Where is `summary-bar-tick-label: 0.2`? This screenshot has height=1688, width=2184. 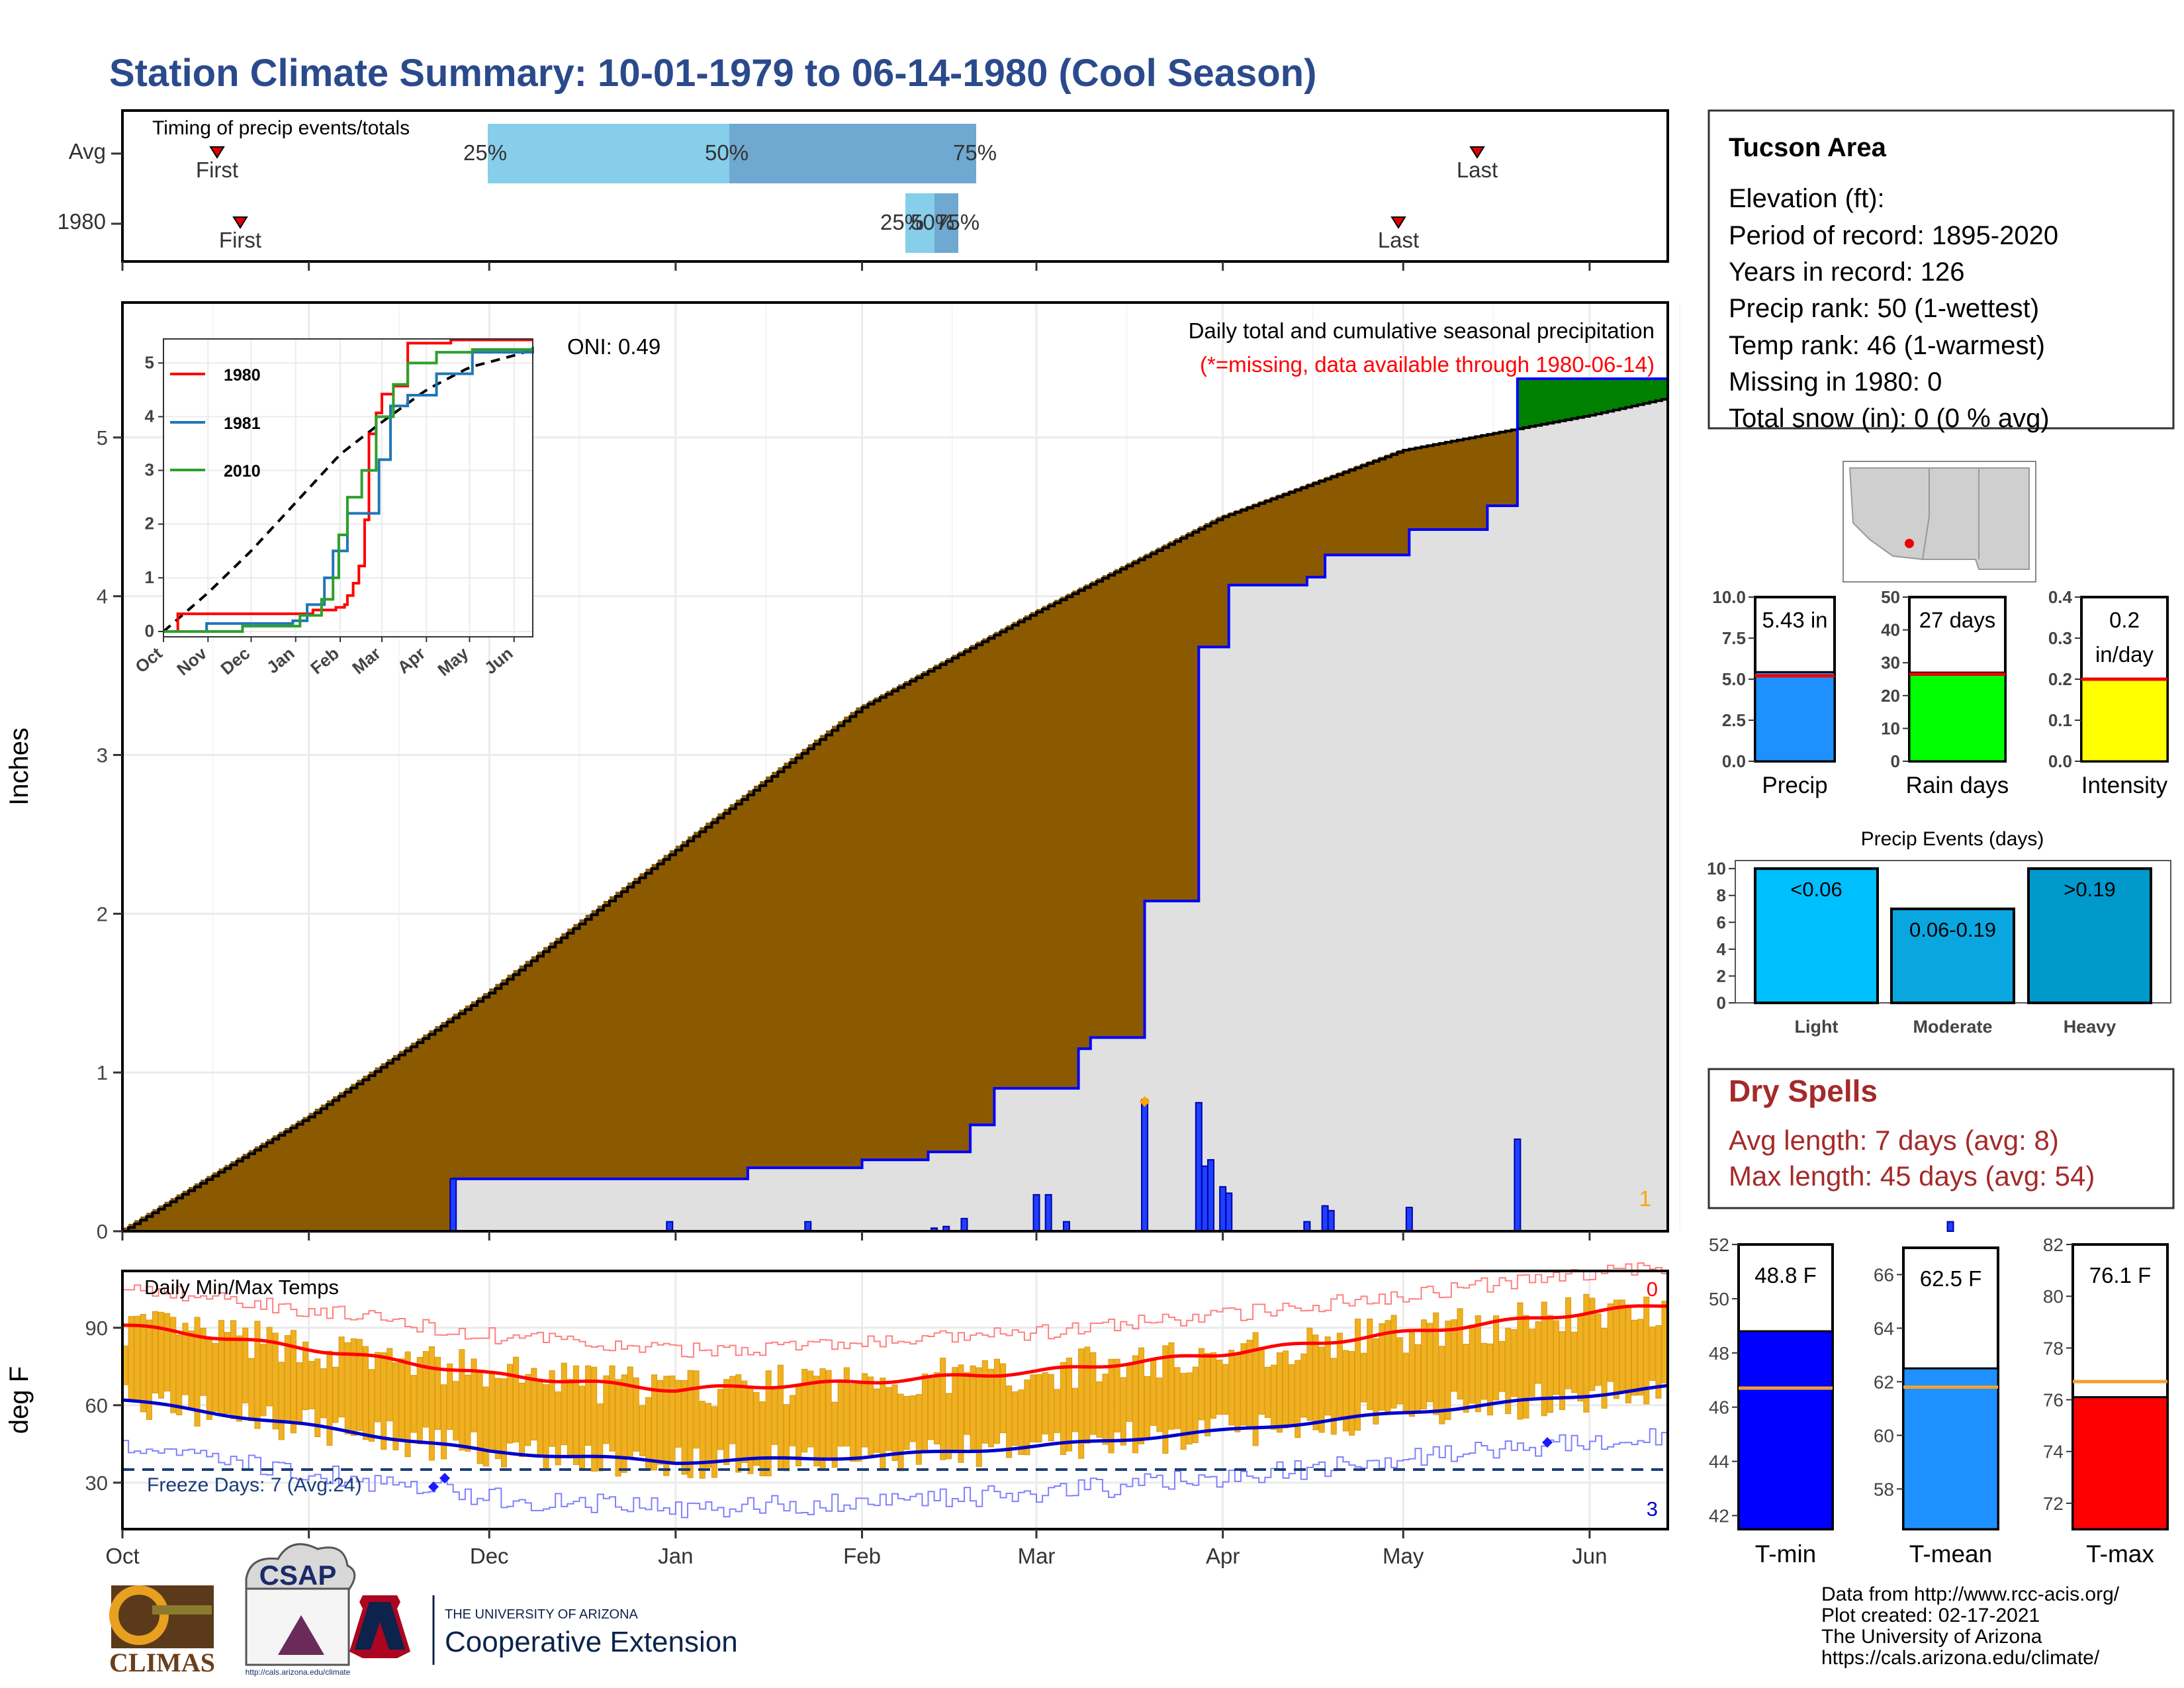 summary-bar-tick-label: 0.2 is located at coordinates (2060, 679).